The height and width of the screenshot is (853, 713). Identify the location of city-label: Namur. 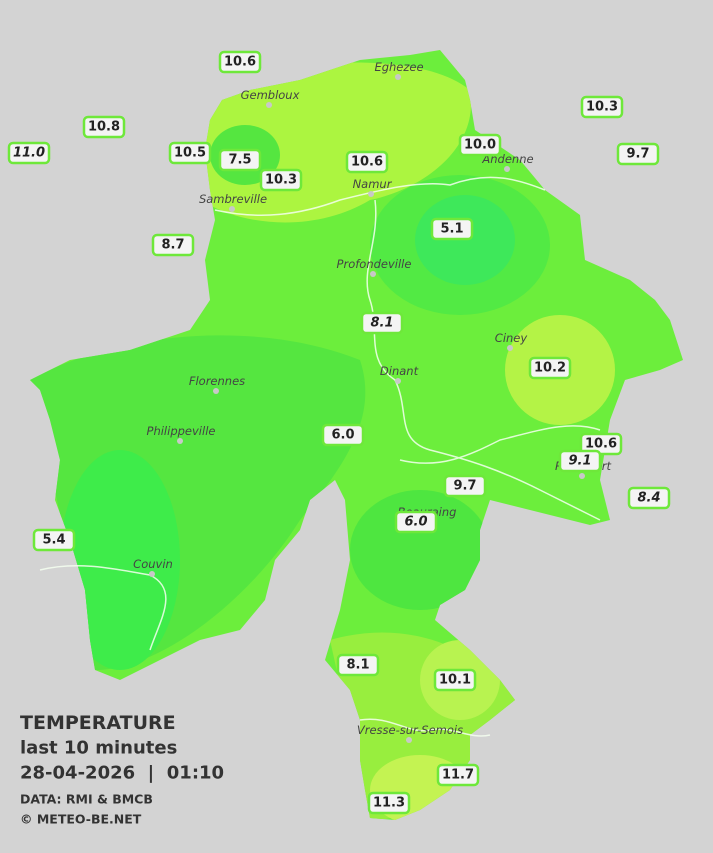
(373, 184).